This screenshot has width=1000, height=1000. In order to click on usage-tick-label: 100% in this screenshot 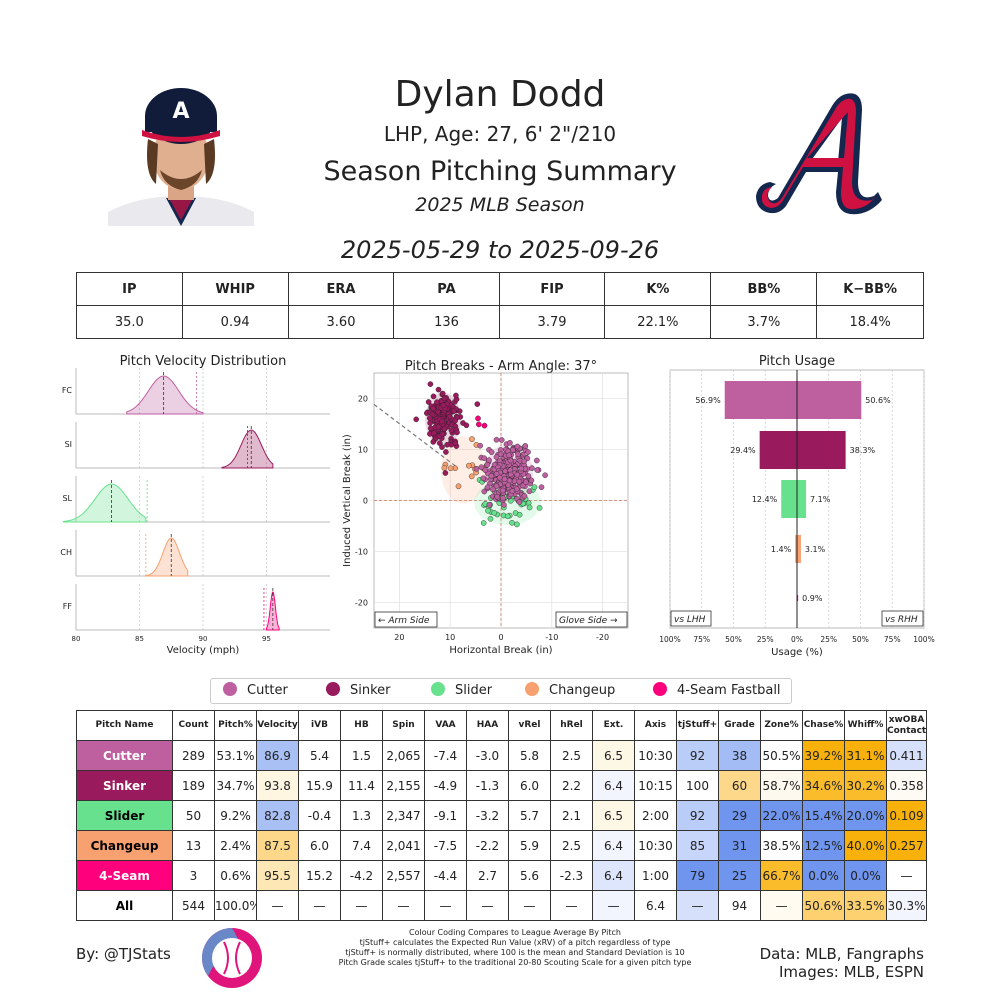, I will do `click(669, 639)`.